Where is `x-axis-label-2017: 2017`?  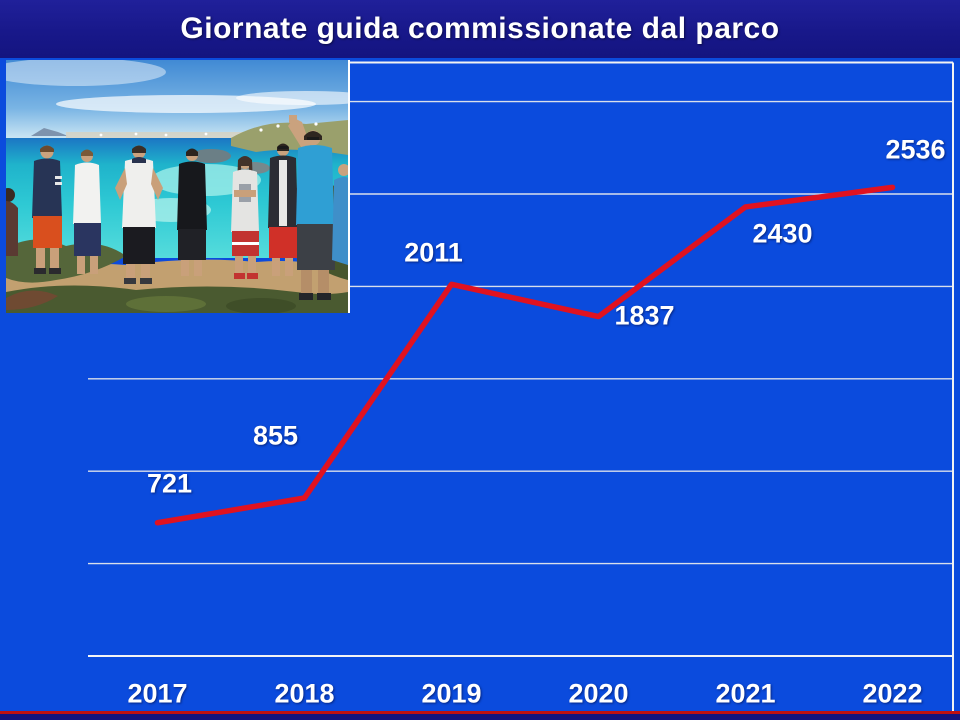
x-axis-label-2017: 2017 is located at coordinates (157, 693).